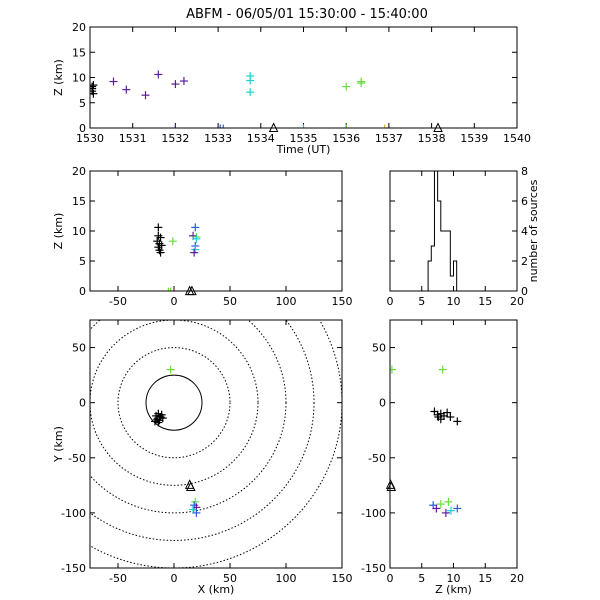 The height and width of the screenshot is (600, 600). What do you see at coordinates (79, 201) in the screenshot?
I see `x_height-ytick-label: 15` at bounding box center [79, 201].